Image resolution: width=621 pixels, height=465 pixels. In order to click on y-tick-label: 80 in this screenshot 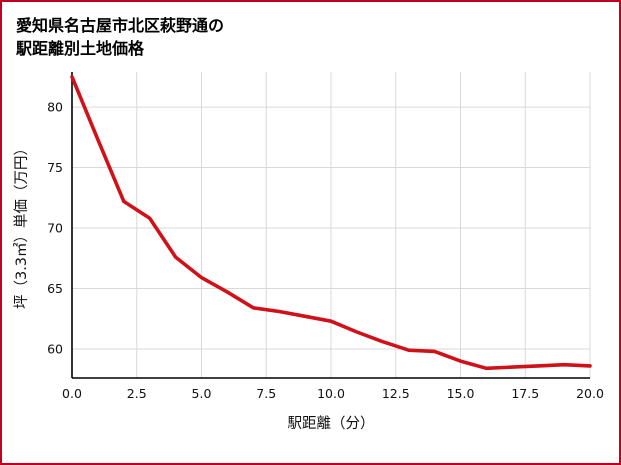, I will do `click(55, 107)`.